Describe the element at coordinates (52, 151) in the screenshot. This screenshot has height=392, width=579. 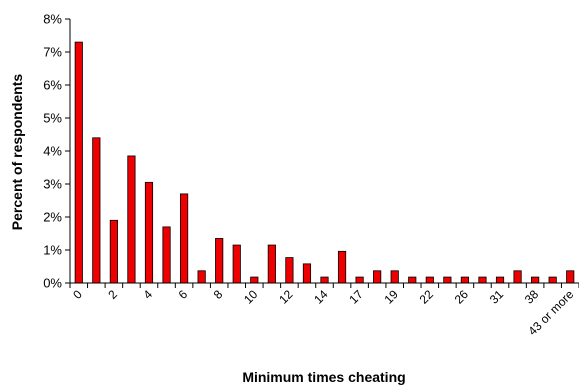
I see `y-tick-label: 4%` at that location.